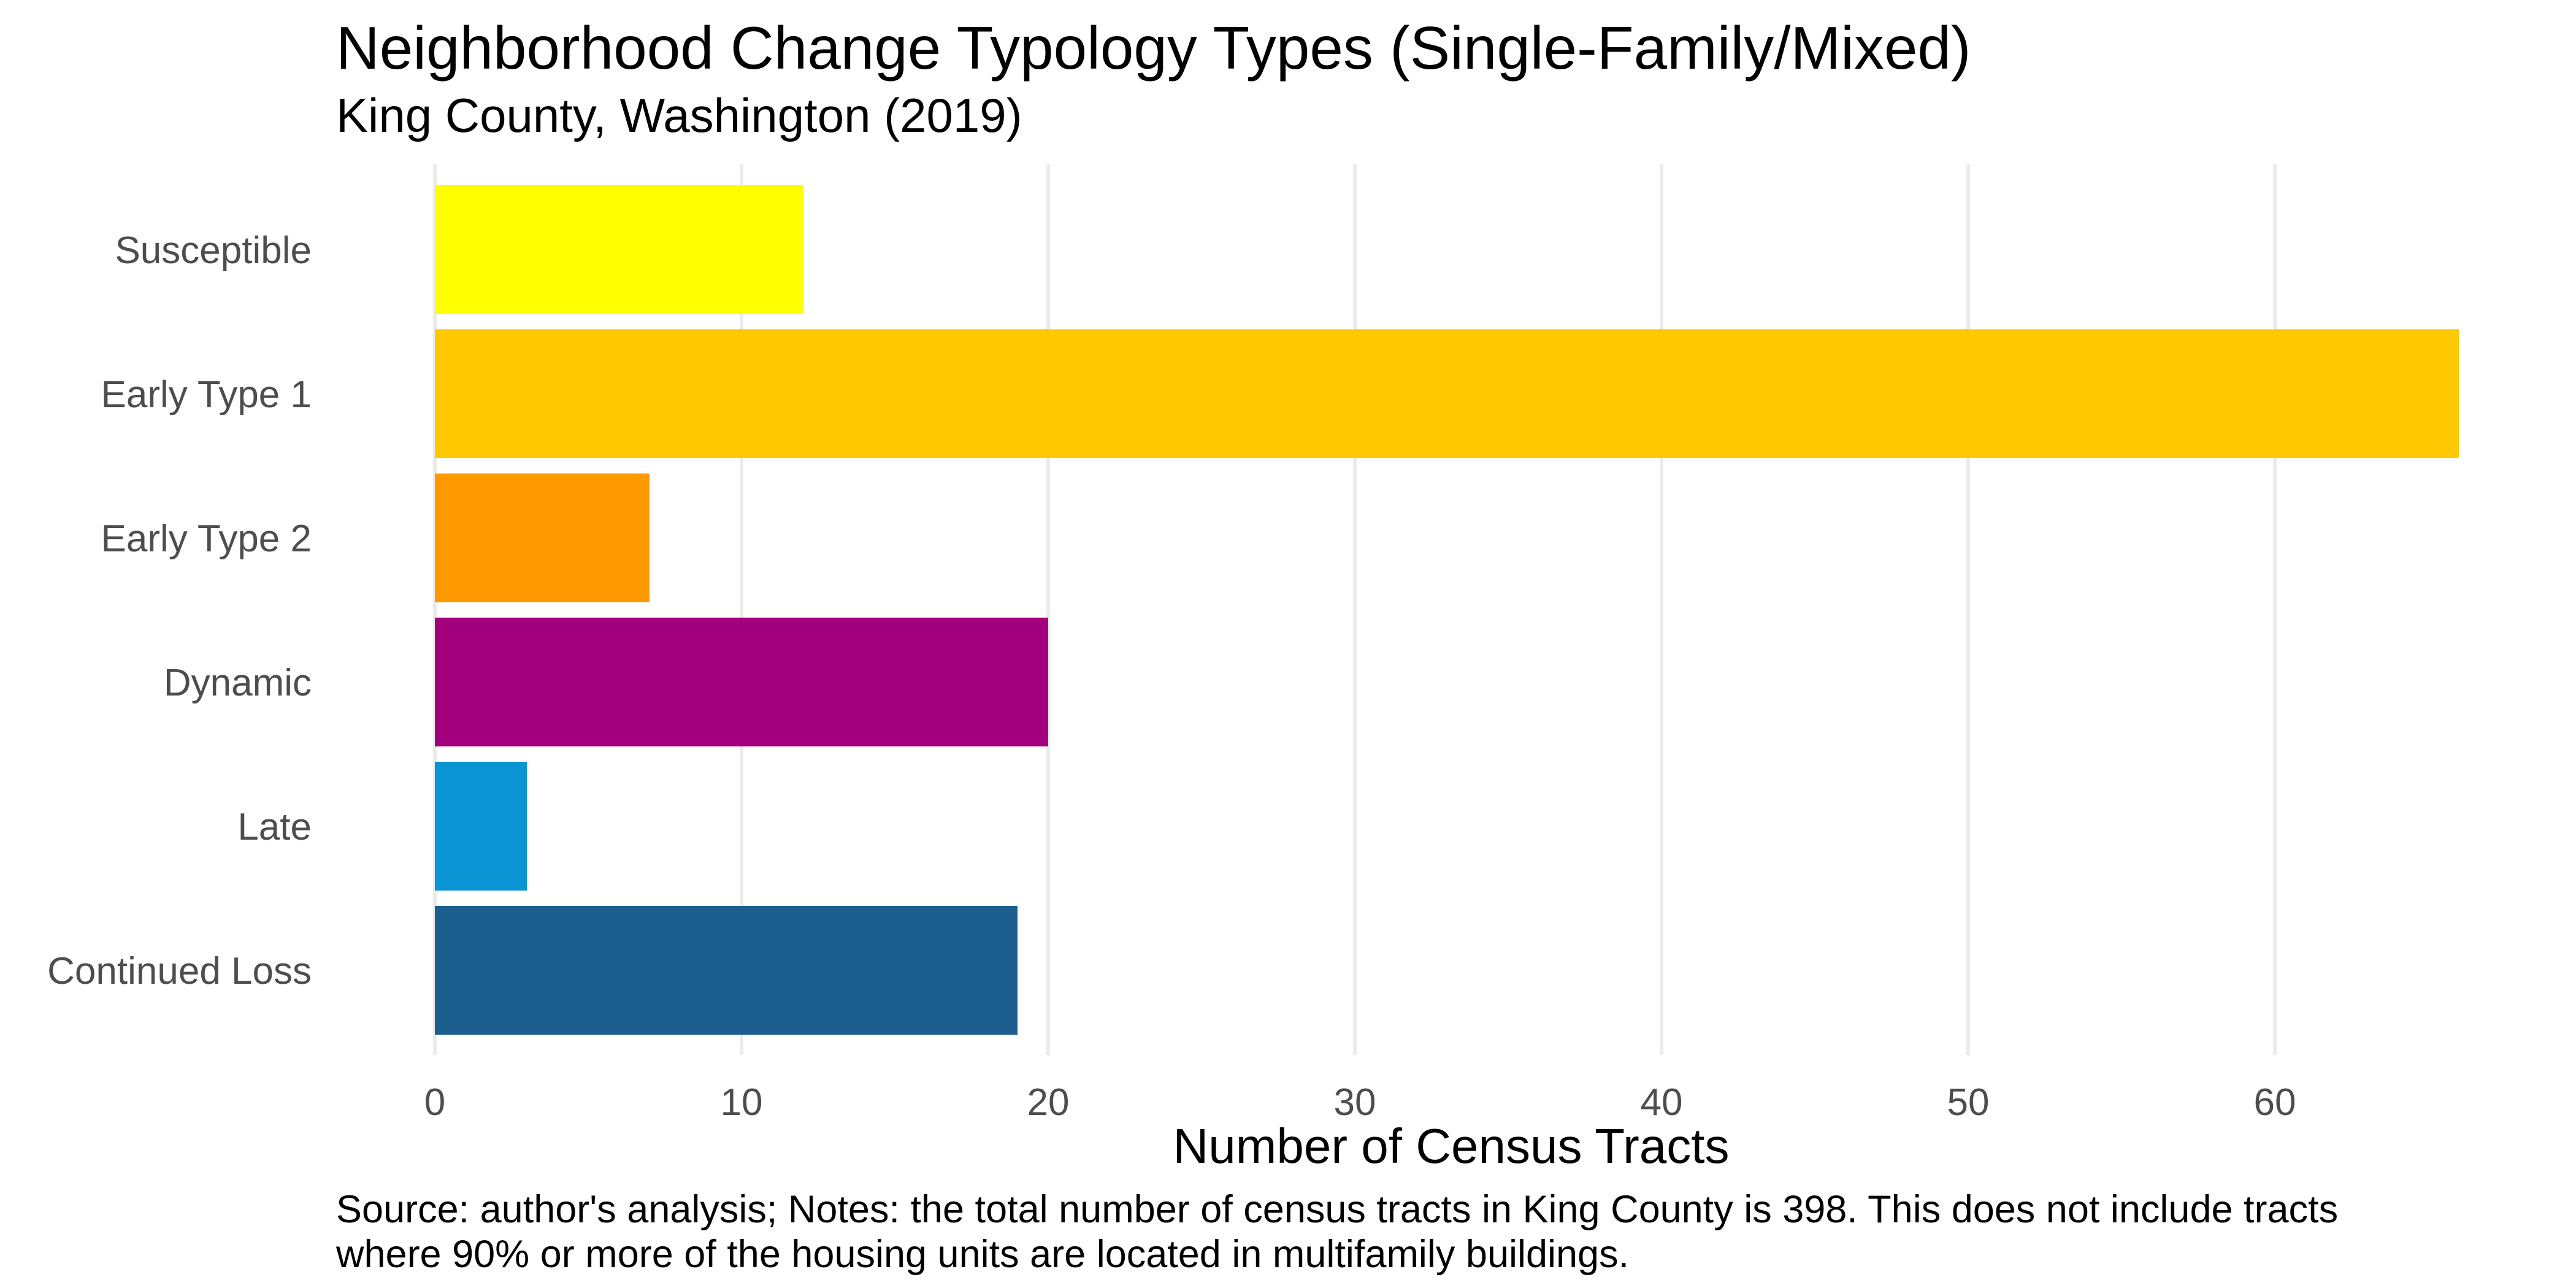 Image resolution: width=2576 pixels, height=1288 pixels. I want to click on bar-dynamic, so click(741, 682).